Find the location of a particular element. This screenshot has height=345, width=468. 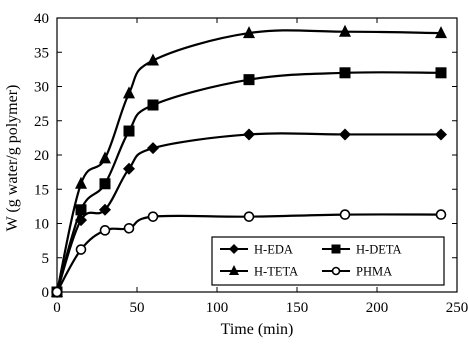

legend-item: H-DETA is located at coordinates (362, 250).